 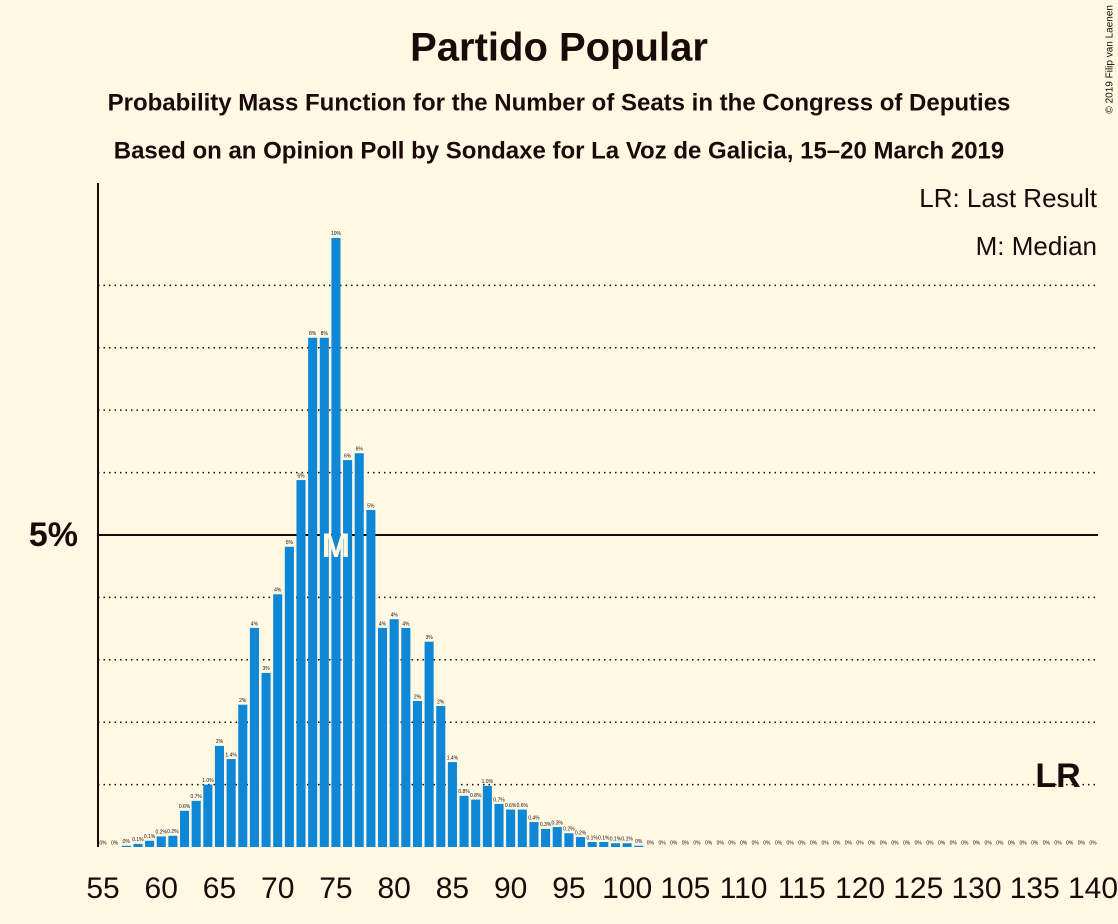 I want to click on x-tick-label: 115, so click(x=802, y=888).